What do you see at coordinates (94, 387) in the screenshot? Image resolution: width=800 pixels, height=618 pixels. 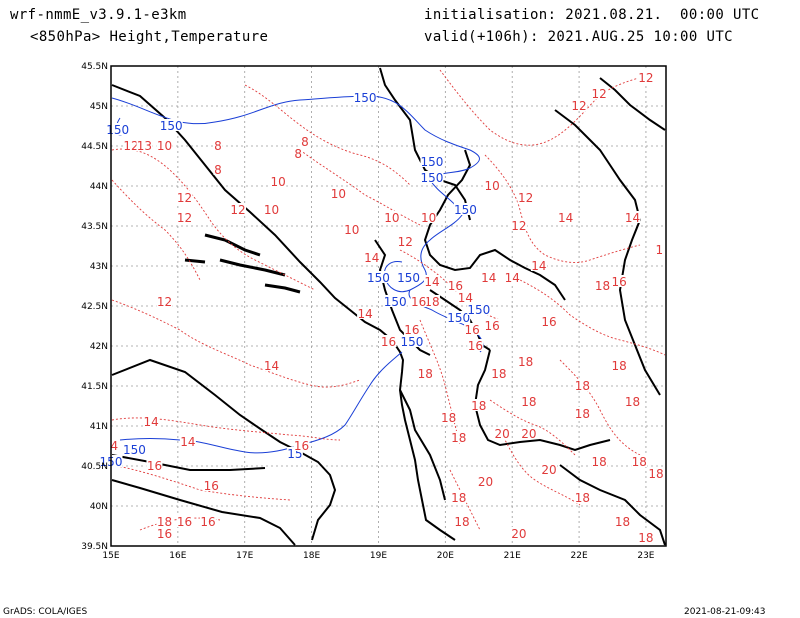 I see `lat-tick-label: 41.5N` at bounding box center [94, 387].